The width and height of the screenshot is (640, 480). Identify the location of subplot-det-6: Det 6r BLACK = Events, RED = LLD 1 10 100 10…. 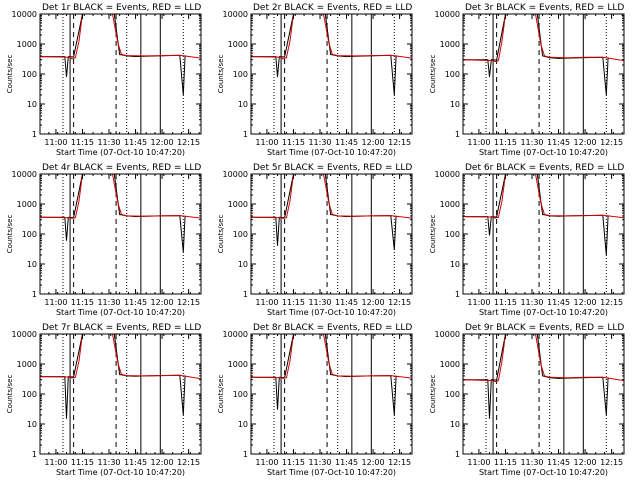
(527, 240).